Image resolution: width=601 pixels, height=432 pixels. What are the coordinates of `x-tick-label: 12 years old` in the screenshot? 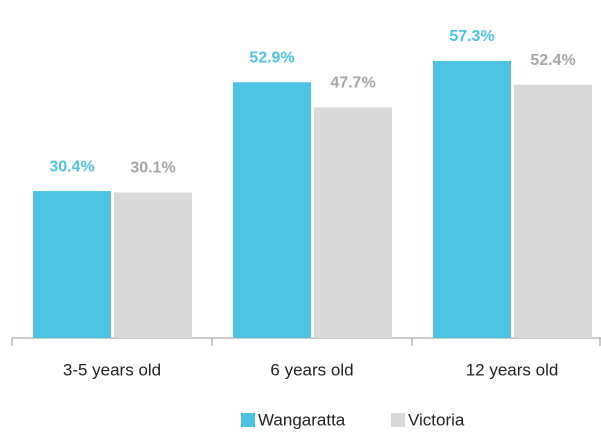 It's located at (512, 369).